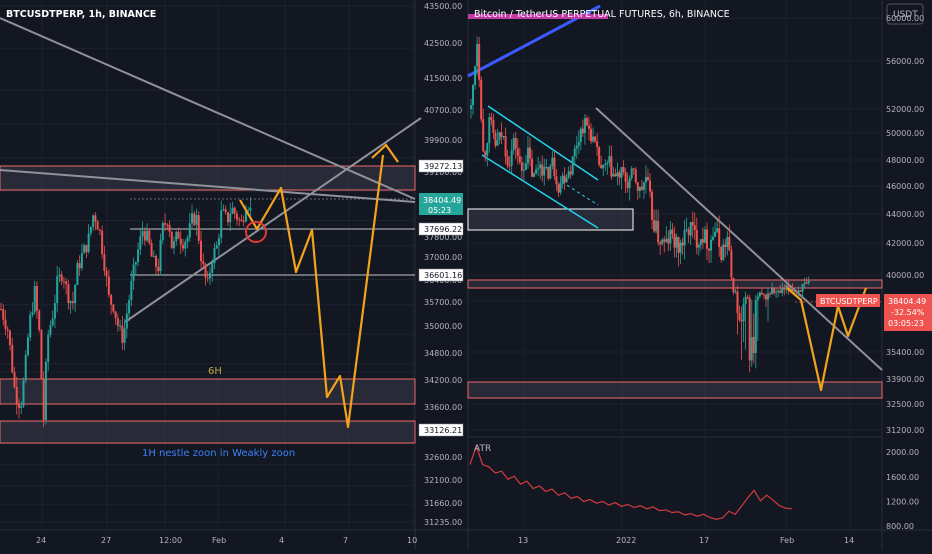 The height and width of the screenshot is (554, 932). I want to click on zone-annotation: 1H nestle zoon in Weakly zoon, so click(218, 453).